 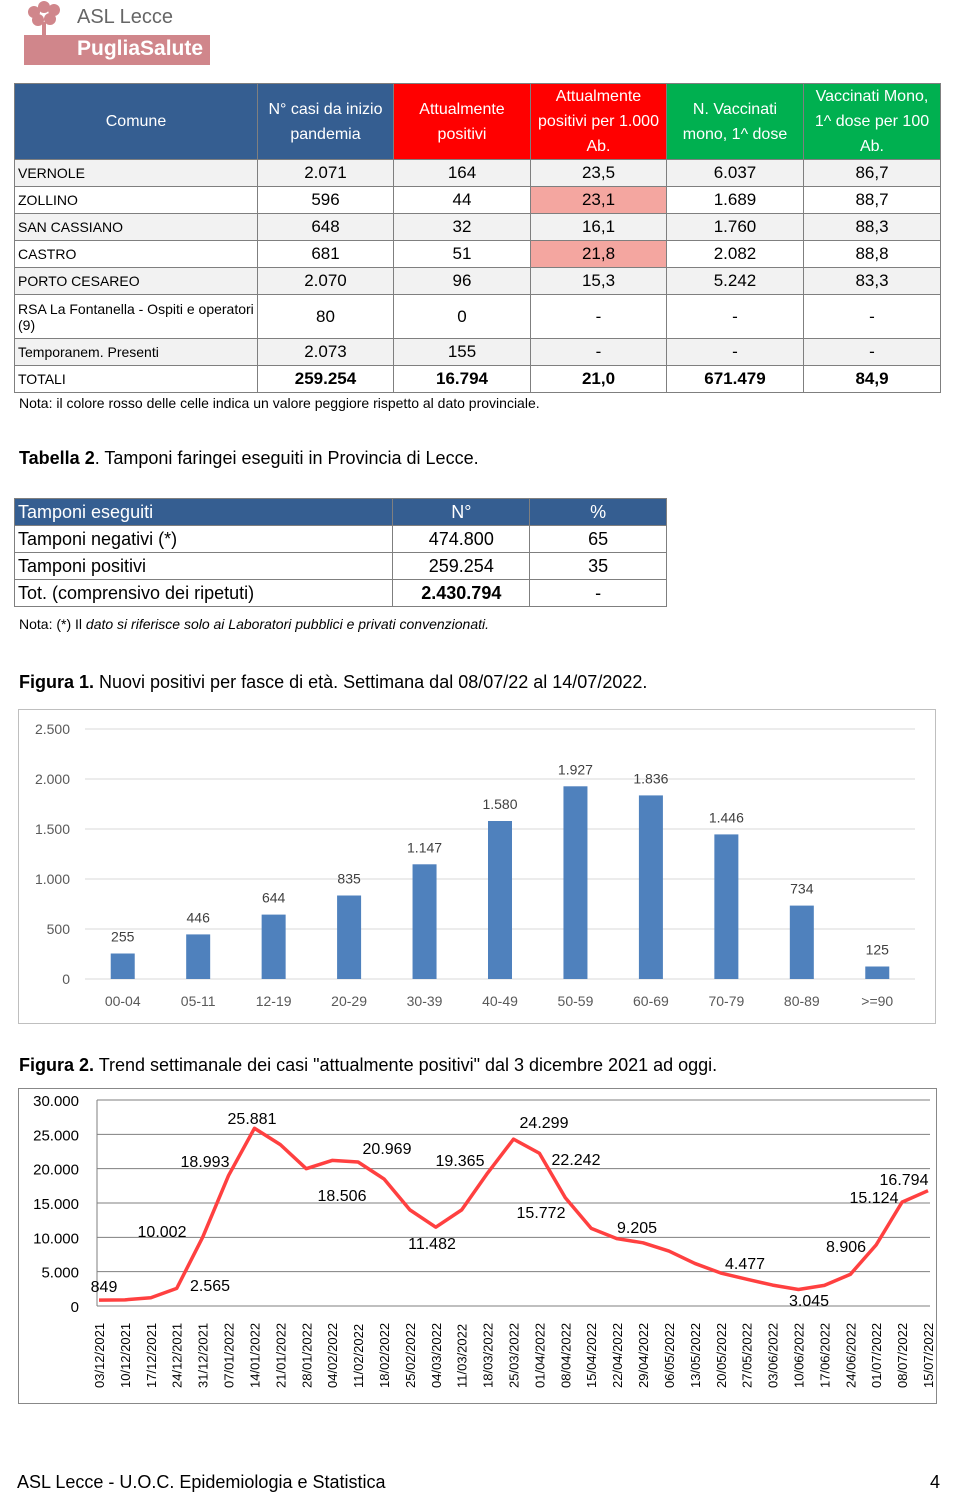 I want to click on y-tick-label: 15.000, so click(x=56, y=1204).